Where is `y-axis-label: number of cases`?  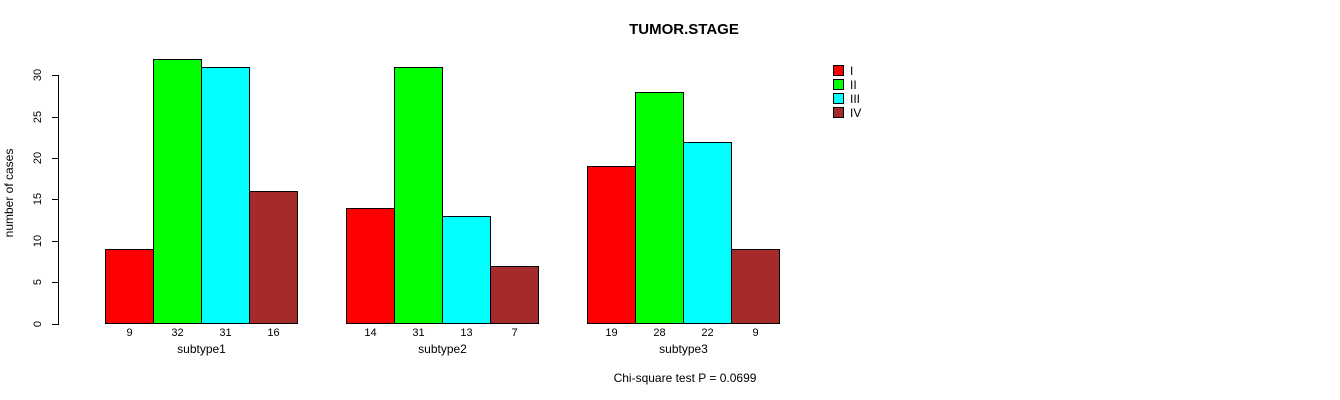 y-axis-label: number of cases is located at coordinates (9, 193).